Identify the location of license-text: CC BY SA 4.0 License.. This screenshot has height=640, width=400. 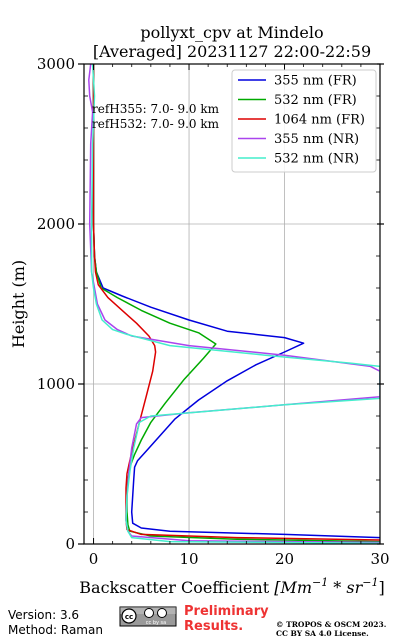
(322, 633).